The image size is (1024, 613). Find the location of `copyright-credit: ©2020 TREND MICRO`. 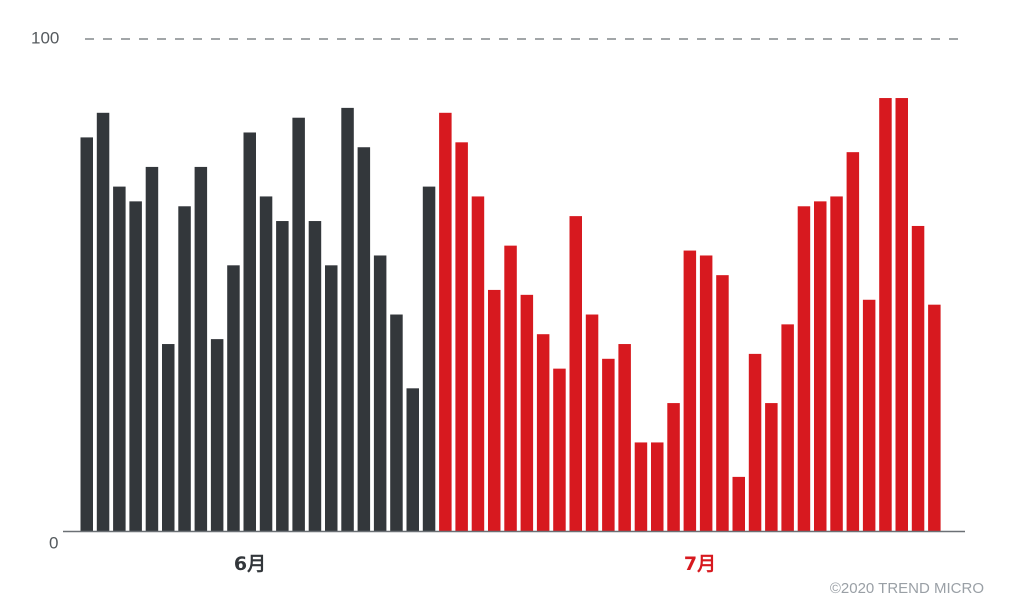

copyright-credit: ©2020 TREND MICRO is located at coordinates (907, 588).